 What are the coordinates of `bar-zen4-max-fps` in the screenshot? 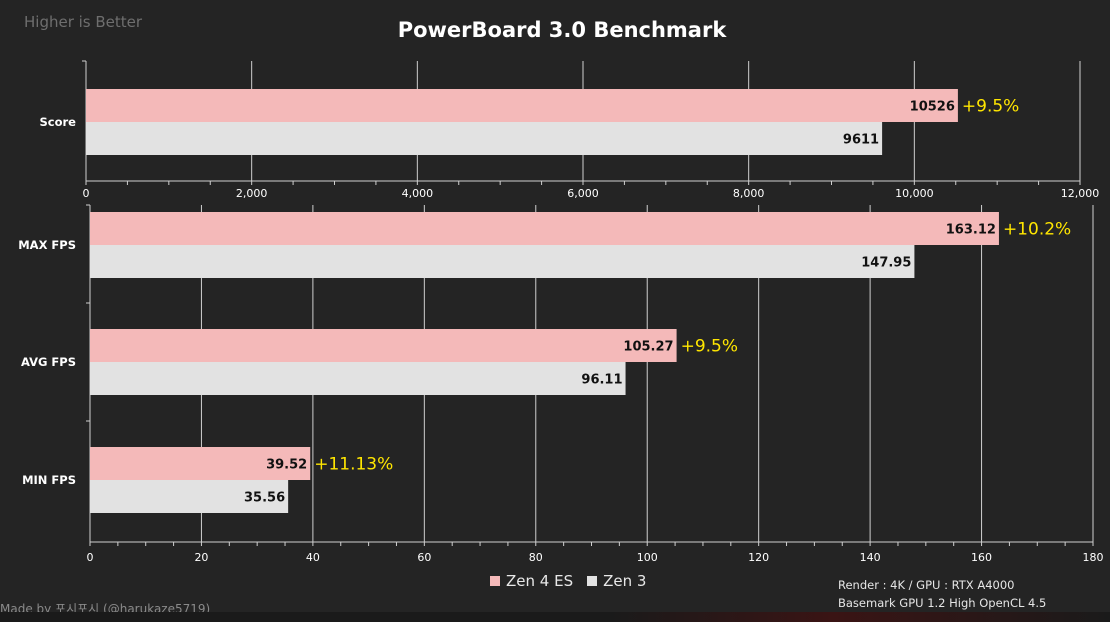 It's located at (544, 228).